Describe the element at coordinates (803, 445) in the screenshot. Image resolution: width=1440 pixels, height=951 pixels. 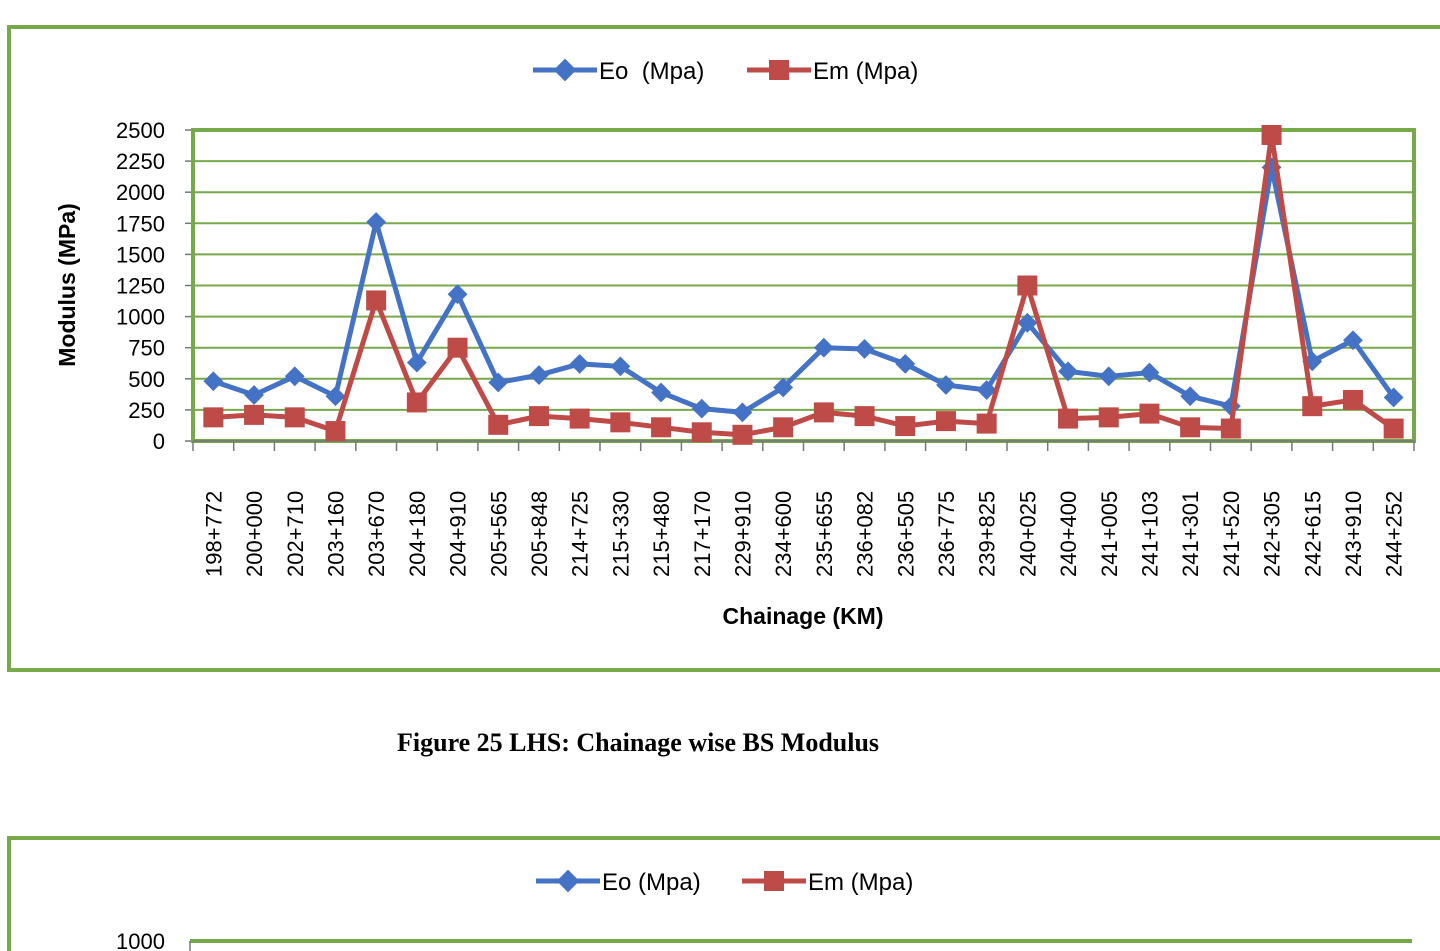
I see `chart-1-x-axis` at that location.